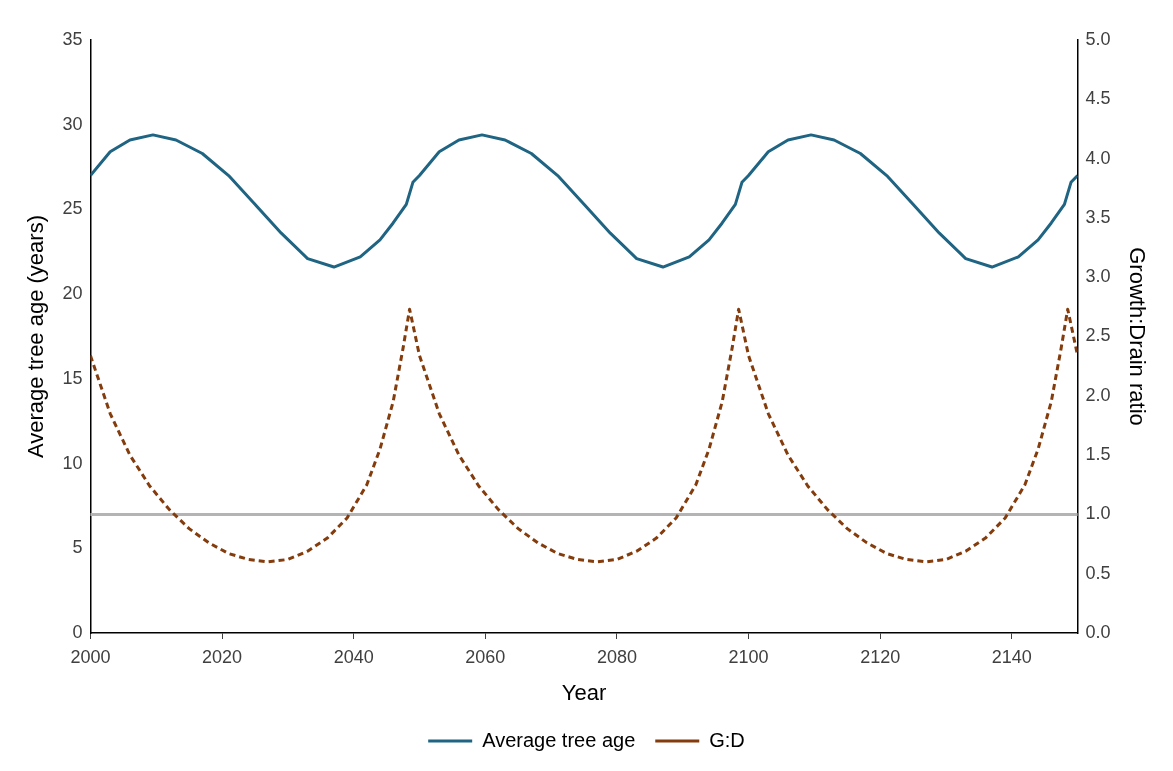 The height and width of the screenshot is (771, 1173). I want to click on x-tick-label: 2120, so click(880, 656).